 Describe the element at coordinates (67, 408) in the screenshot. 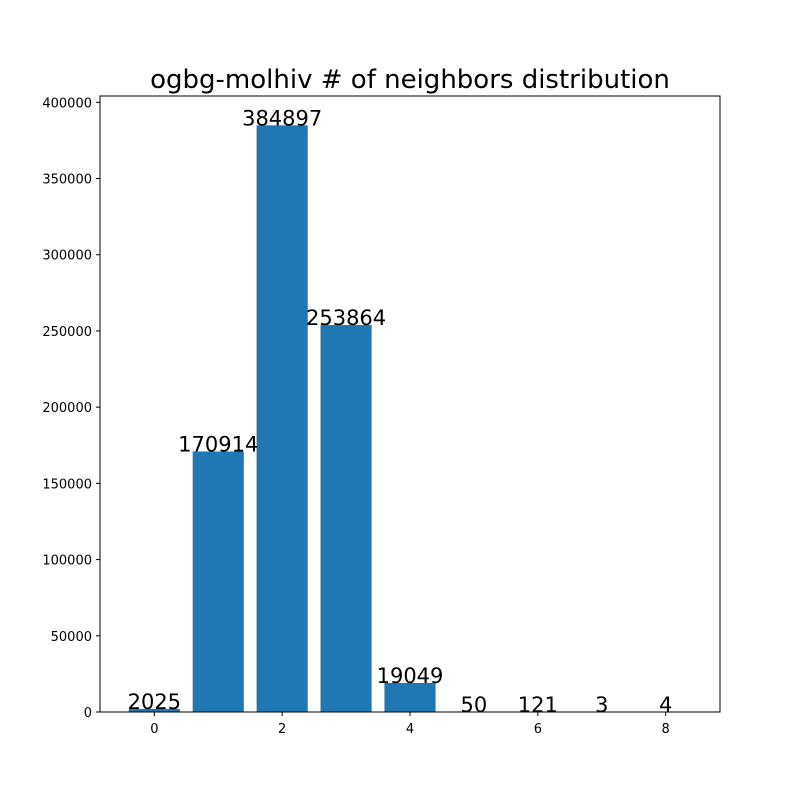

I see `y-tick-label: 200000` at that location.